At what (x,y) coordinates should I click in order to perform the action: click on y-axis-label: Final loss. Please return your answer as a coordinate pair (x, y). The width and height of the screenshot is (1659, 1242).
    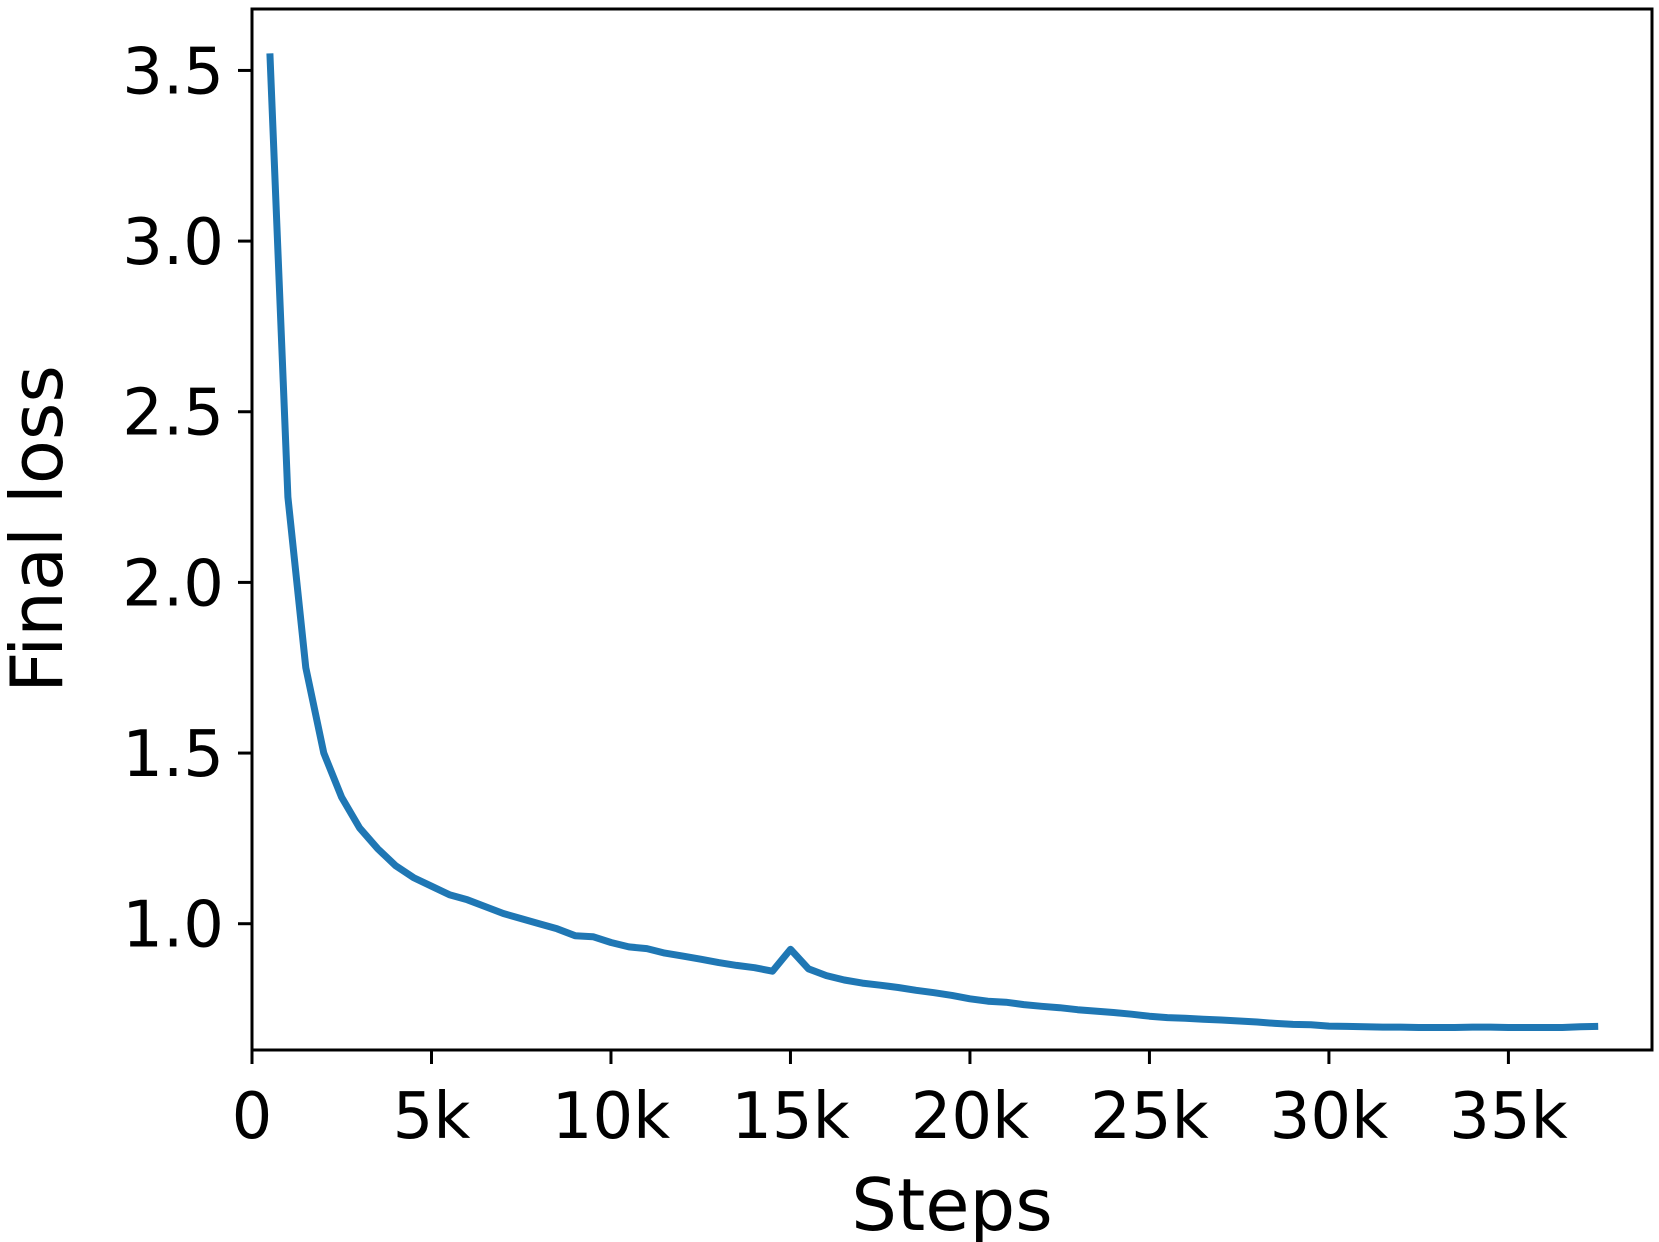
    Looking at the image, I should click on (39, 529).